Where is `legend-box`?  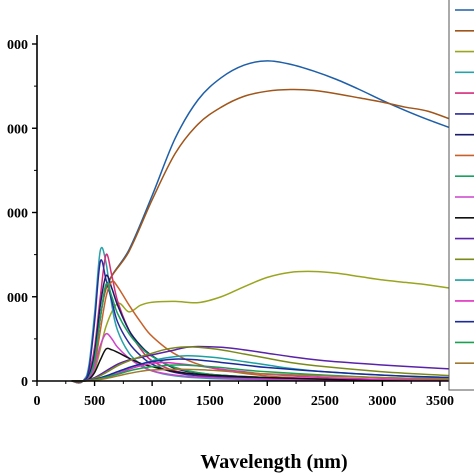 legend-box is located at coordinates (461, 195).